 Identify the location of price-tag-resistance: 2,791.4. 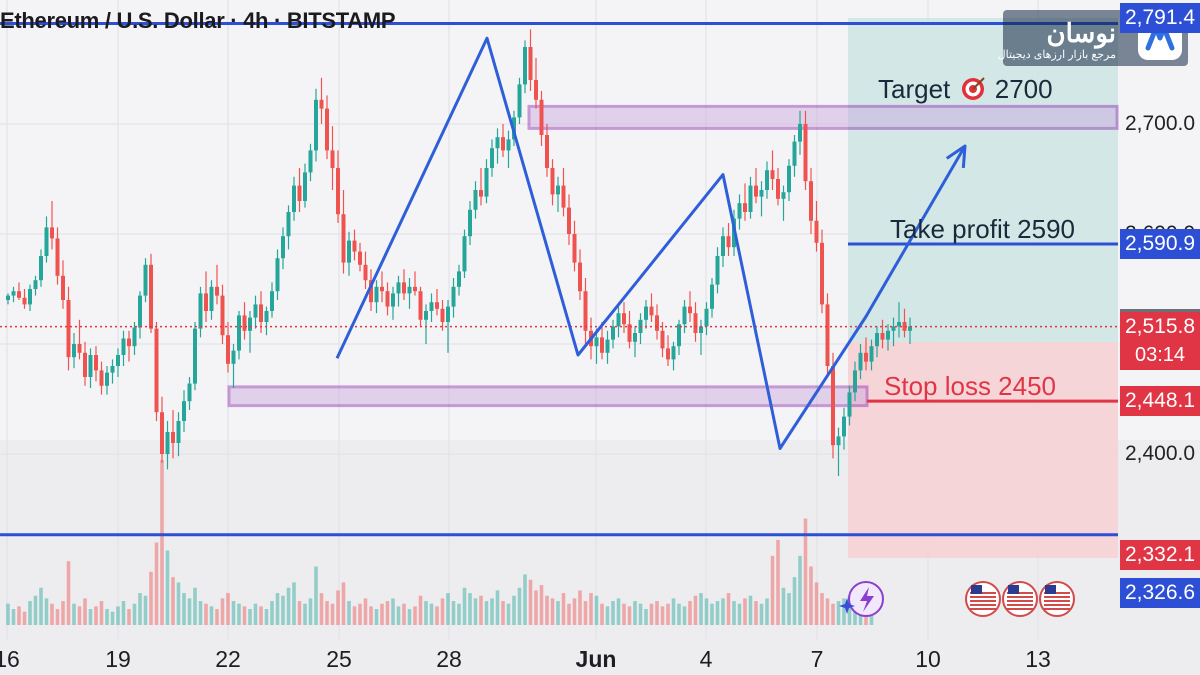
(1160, 18).